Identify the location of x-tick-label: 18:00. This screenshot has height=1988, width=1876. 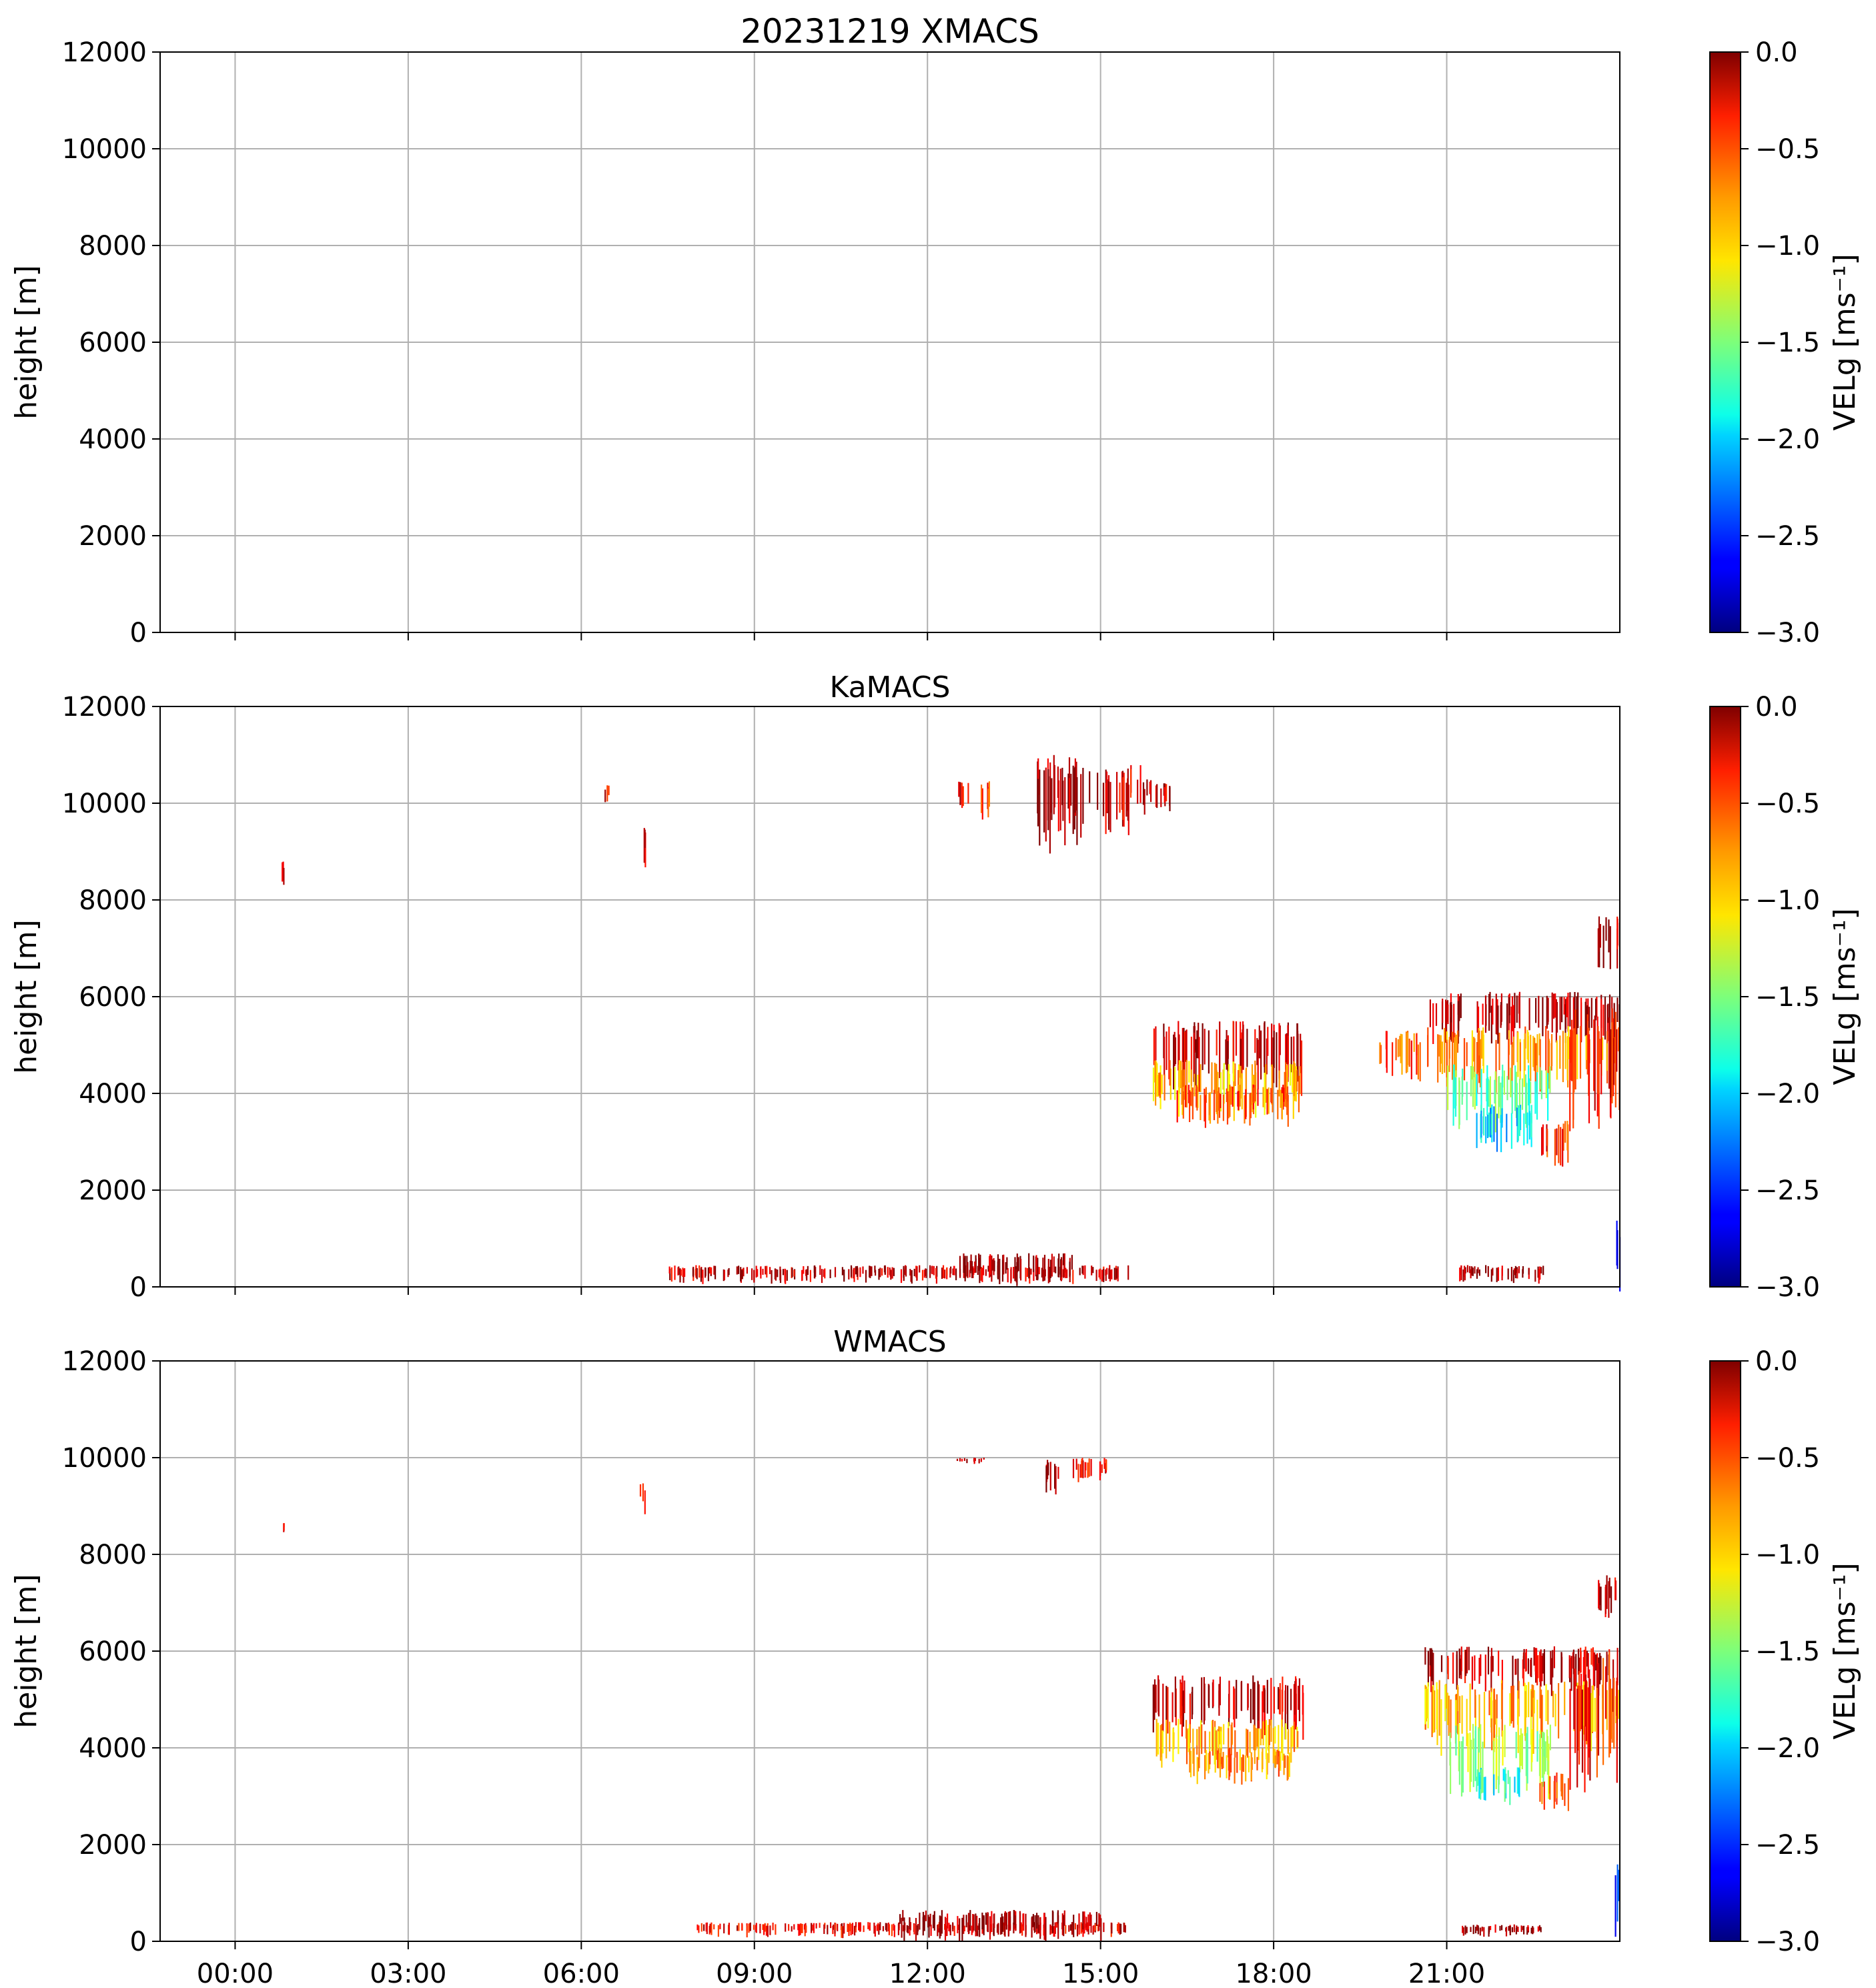
(1273, 1973).